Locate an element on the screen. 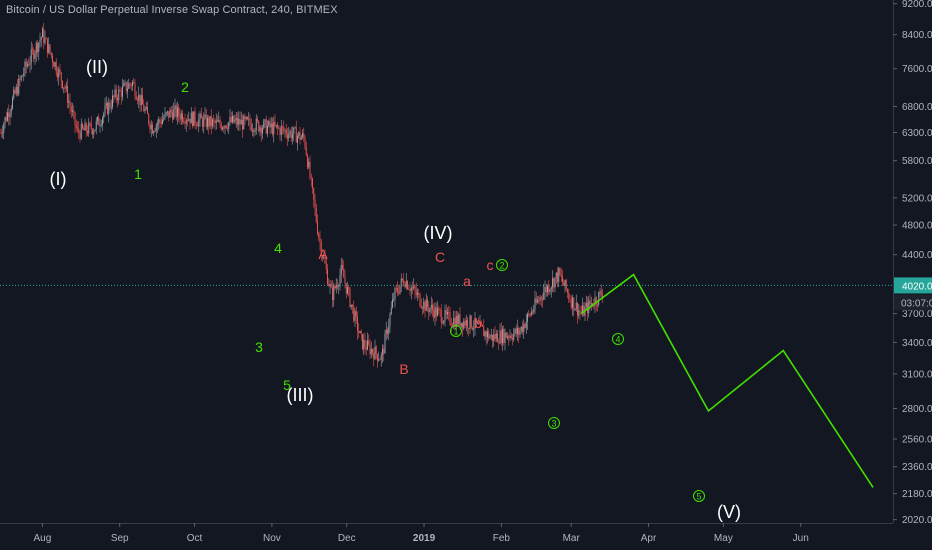 The image size is (932, 550). wave-label: a is located at coordinates (467, 281).